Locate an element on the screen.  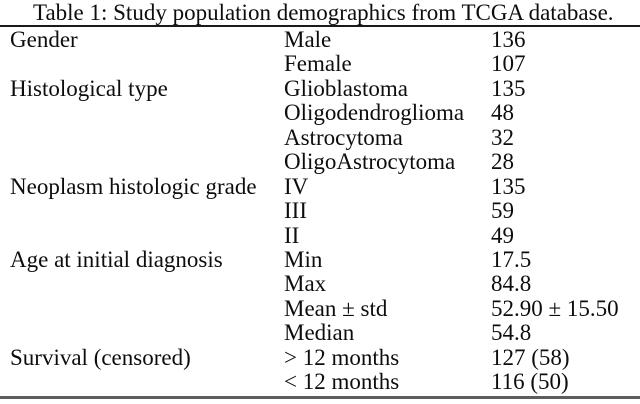
value-cell: 32 is located at coordinates (502, 137).